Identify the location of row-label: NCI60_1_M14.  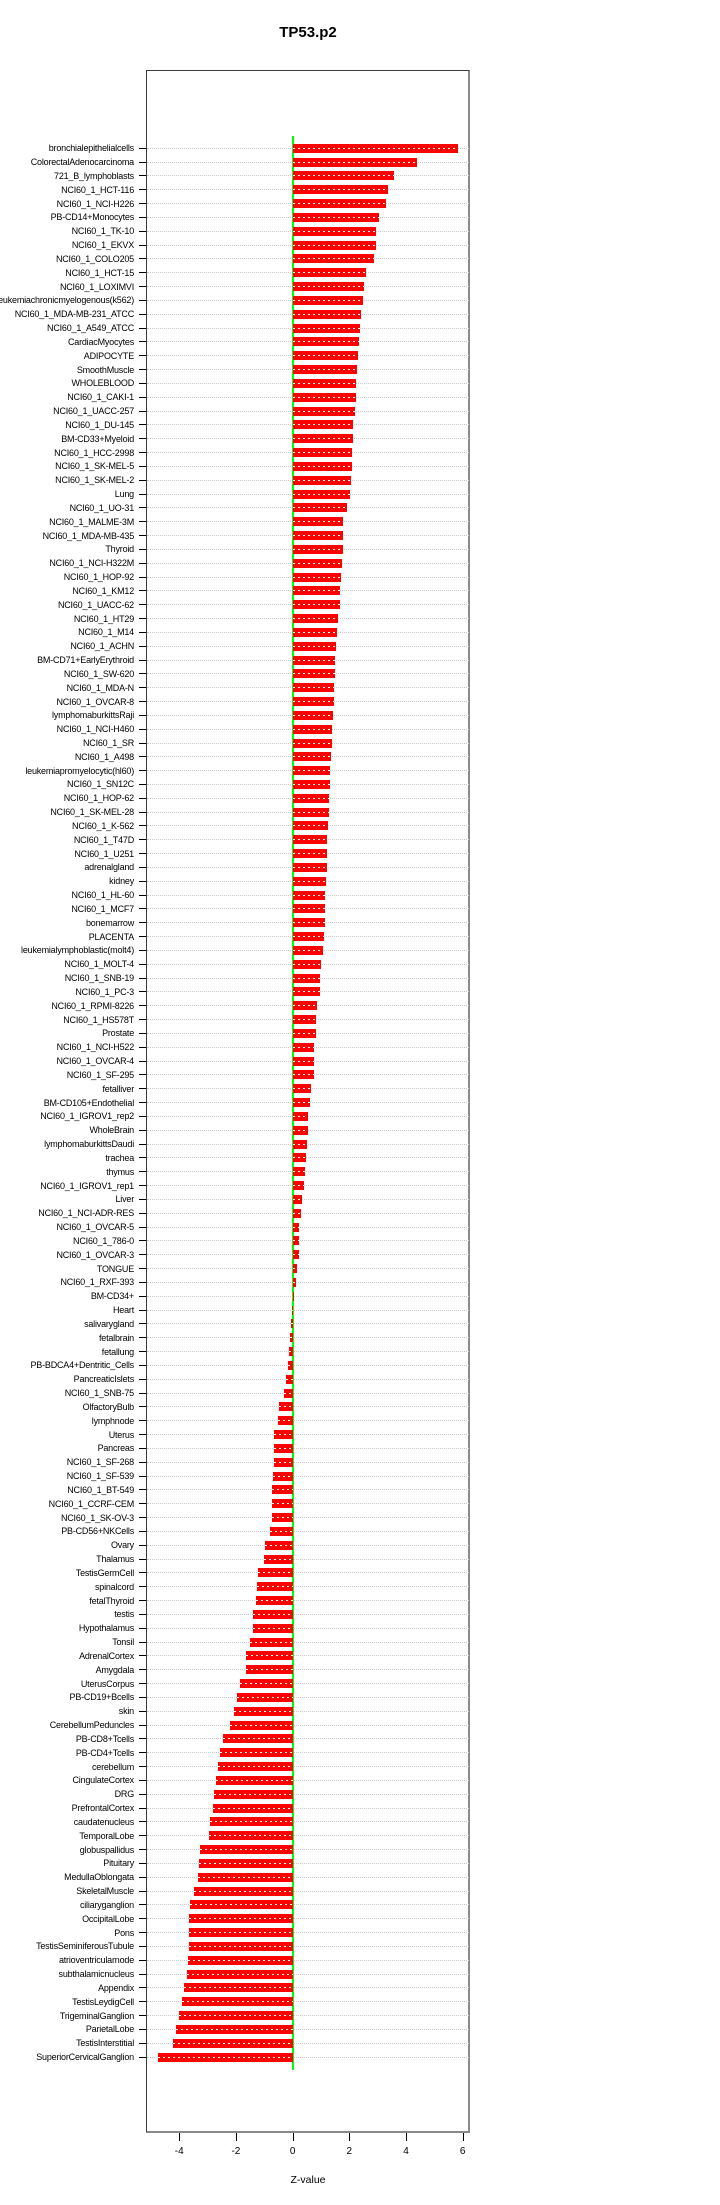
(106, 632).